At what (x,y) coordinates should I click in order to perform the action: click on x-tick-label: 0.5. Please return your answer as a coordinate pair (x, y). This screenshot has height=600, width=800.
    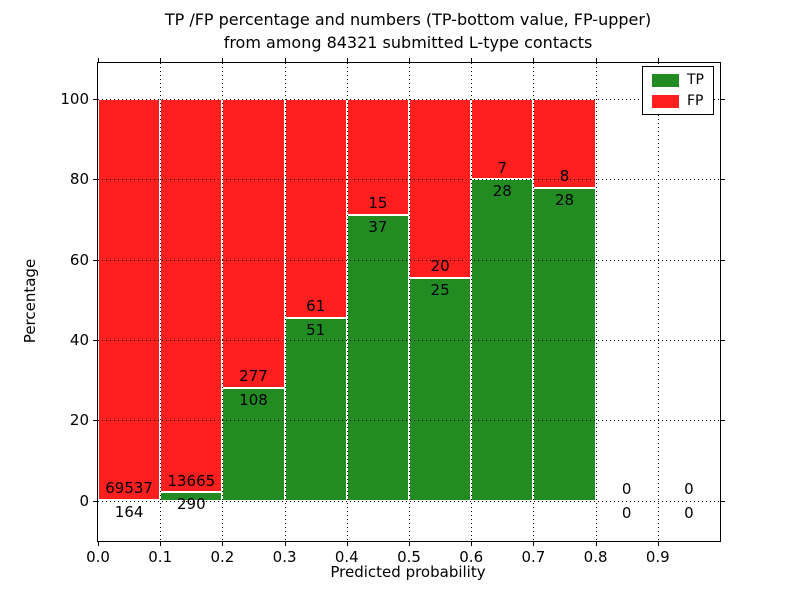
    Looking at the image, I should click on (409, 557).